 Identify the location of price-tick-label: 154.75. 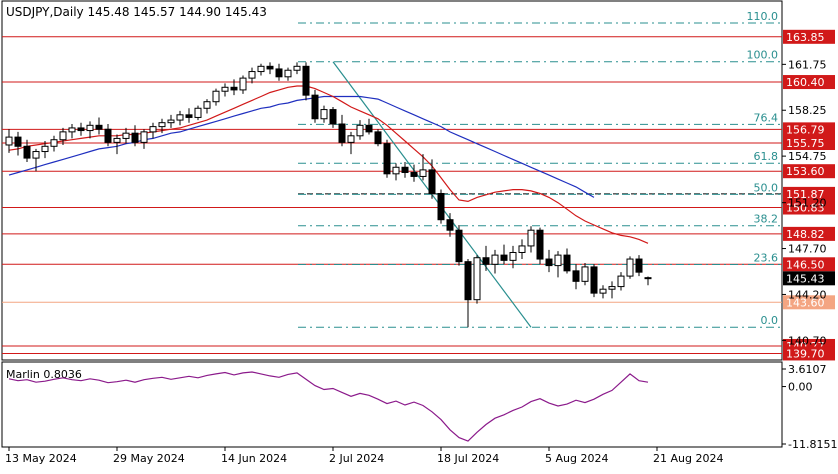
(807, 156).